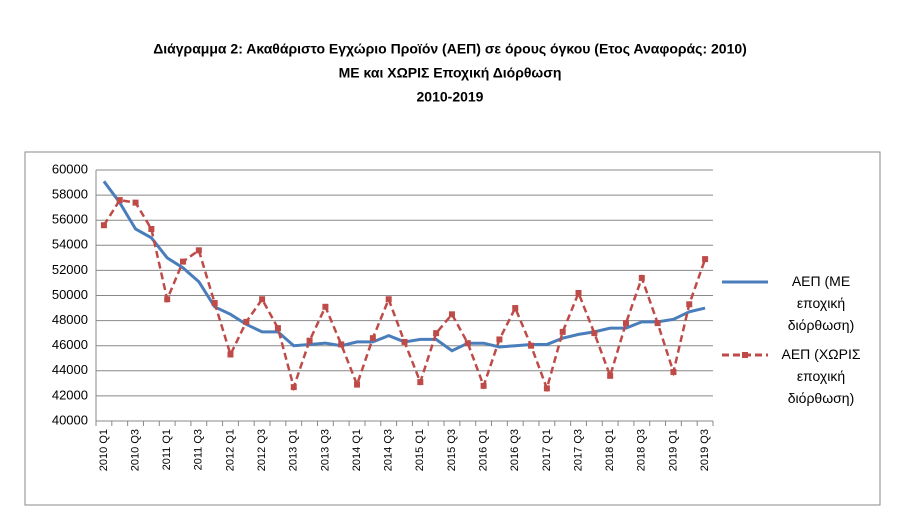 The width and height of the screenshot is (900, 527). What do you see at coordinates (70, 369) in the screenshot?
I see `y-tick-label: 44000` at bounding box center [70, 369].